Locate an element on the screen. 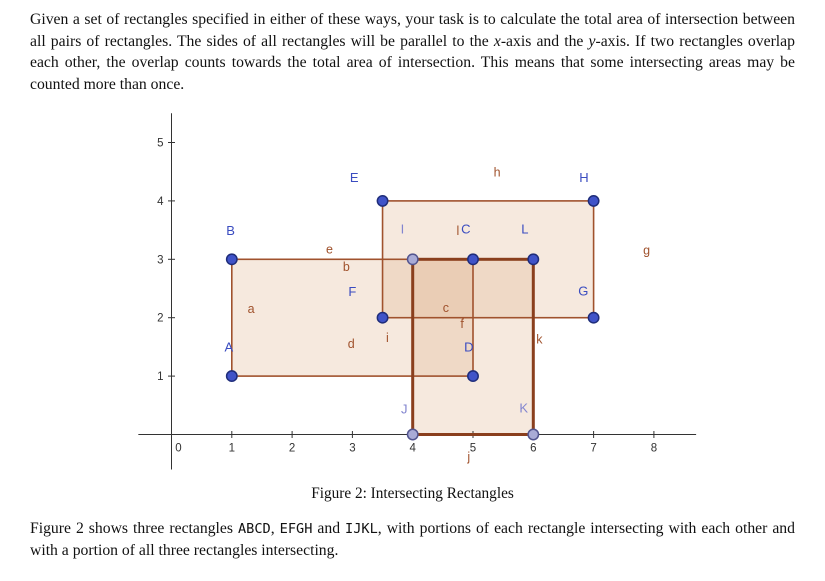 The height and width of the screenshot is (581, 825). x-tick-label-6: 6 is located at coordinates (533, 449).